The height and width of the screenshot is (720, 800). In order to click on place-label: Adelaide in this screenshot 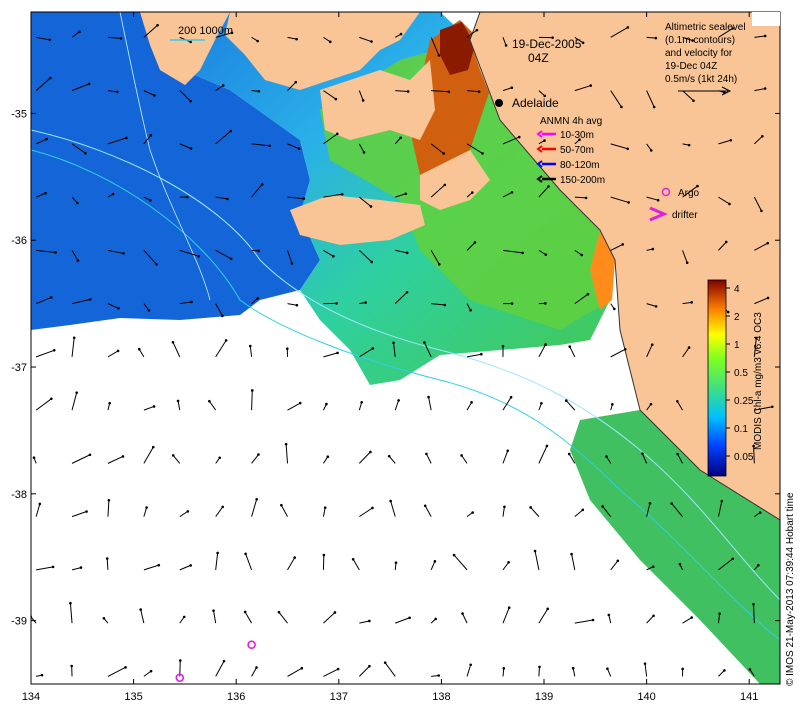, I will do `click(535, 103)`.